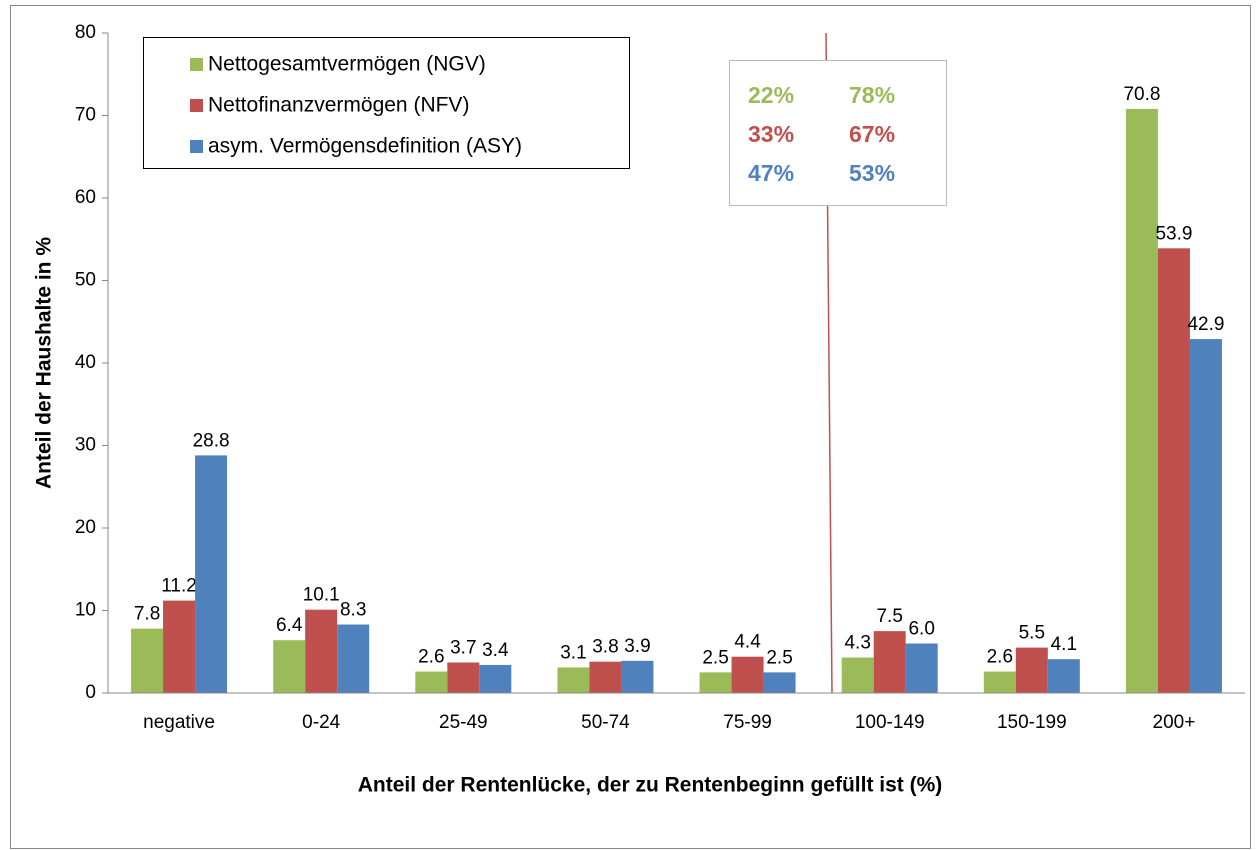 The width and height of the screenshot is (1256, 850). Describe the element at coordinates (495, 650) in the screenshot. I see `data-label: 3.4` at that location.